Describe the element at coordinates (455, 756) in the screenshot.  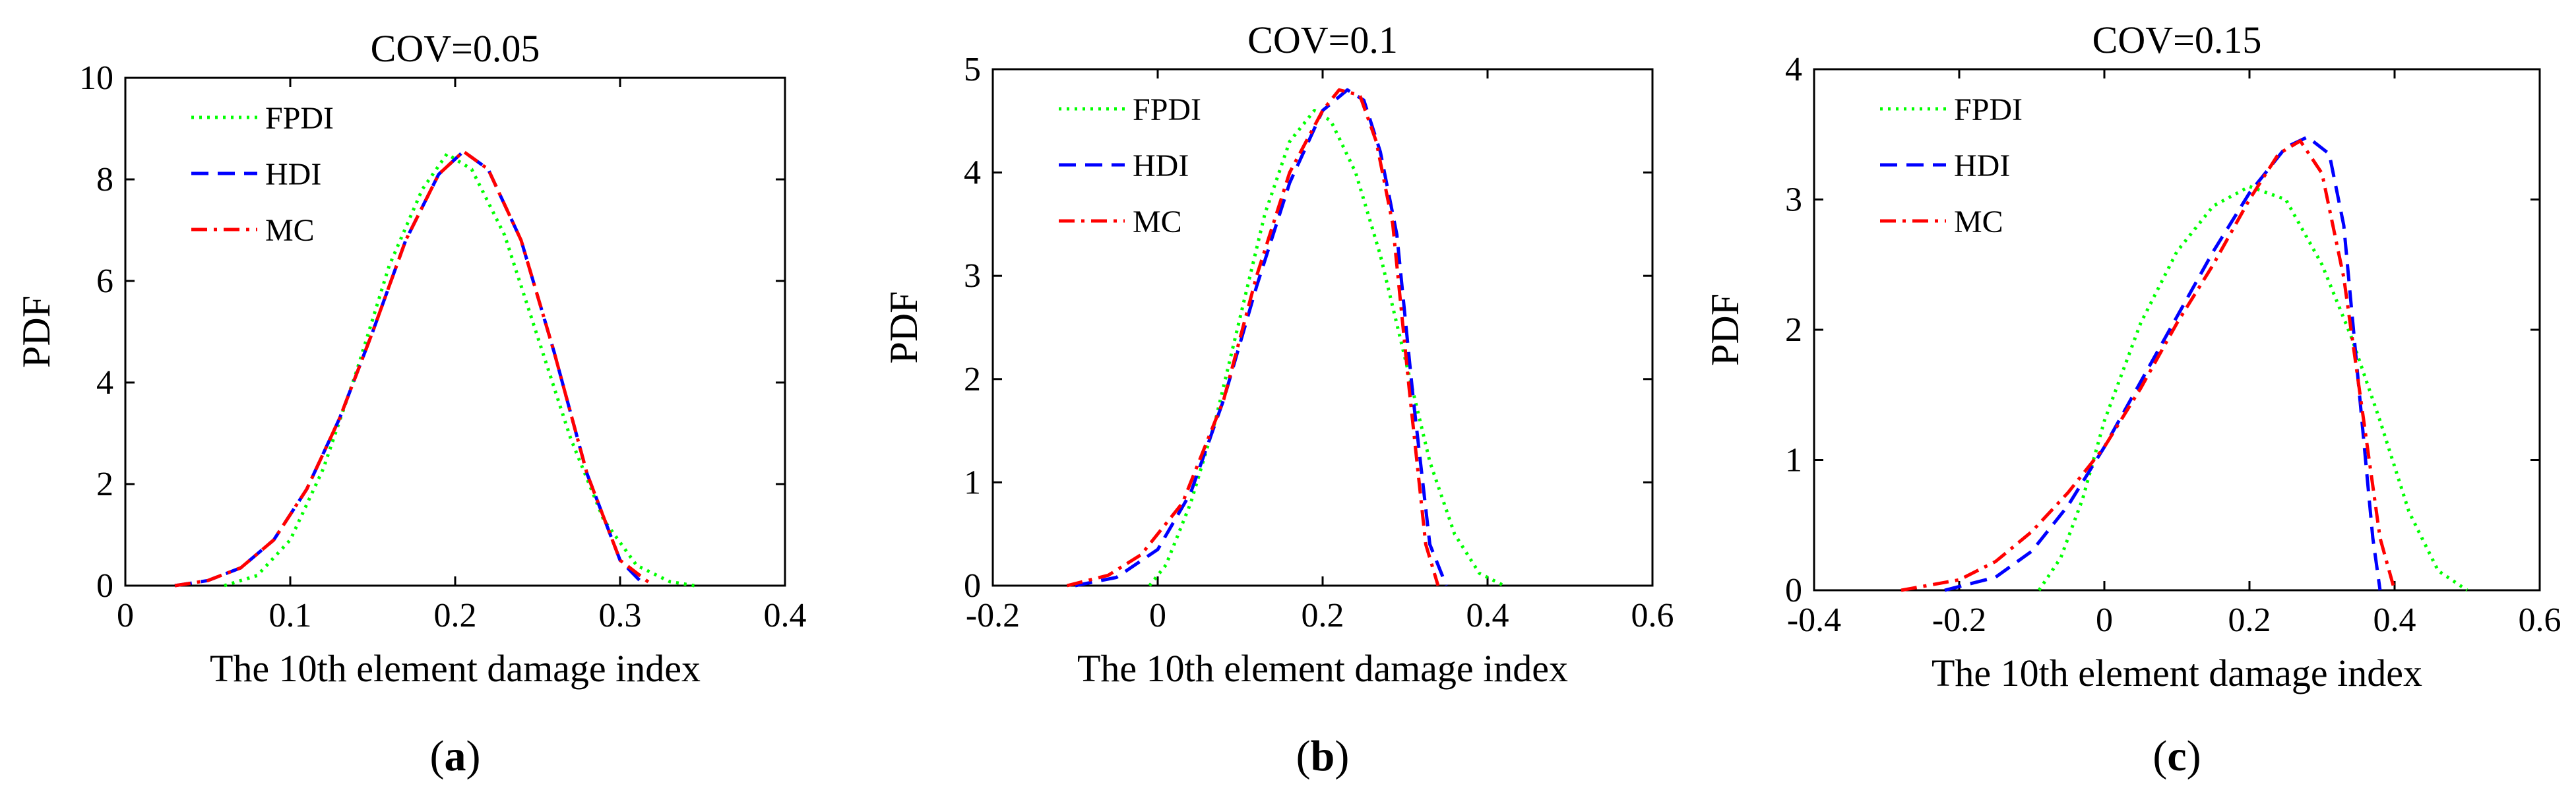
I see `panel-label: (a)` at that location.